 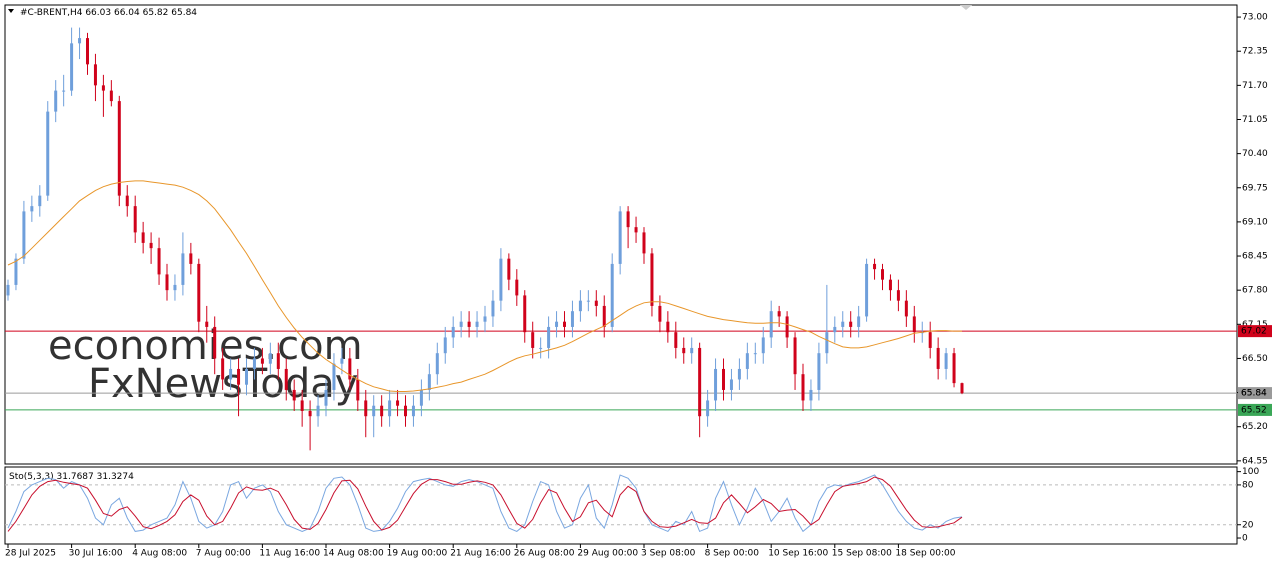 What do you see at coordinates (668, 554) in the screenshot?
I see `x-tick-label: 3 Sep 08:00` at bounding box center [668, 554].